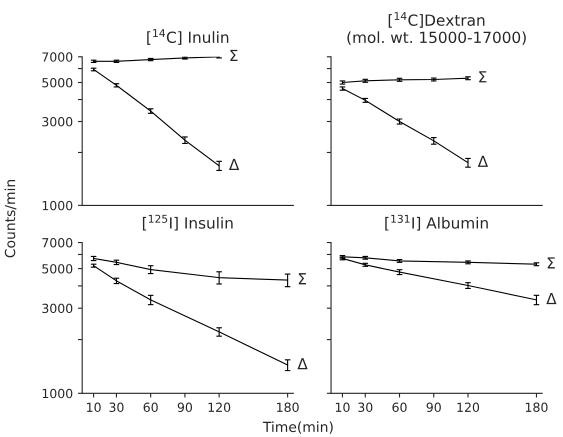 This screenshot has height=437, width=563. What do you see at coordinates (10, 219) in the screenshot?
I see `y-axis-title: Counts/min` at bounding box center [10, 219].